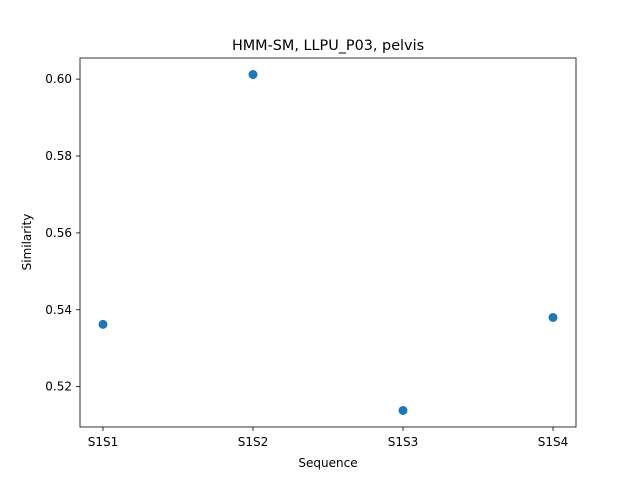 The height and width of the screenshot is (480, 640). I want to click on y-axis: 0.52 0.54 0.56 0.58 0.60, so click(62, 233).